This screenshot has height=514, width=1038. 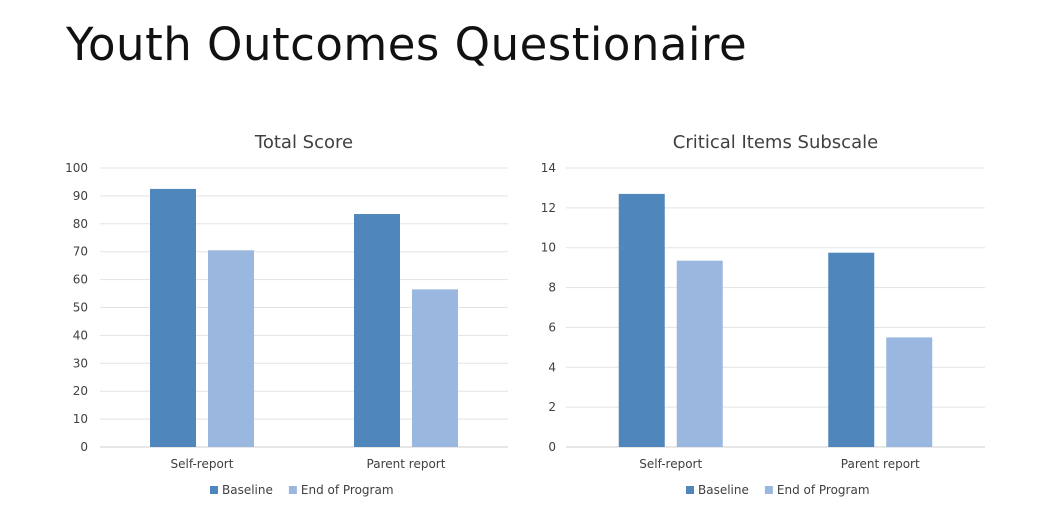 I want to click on y-tick-label: 100, so click(x=76, y=168).